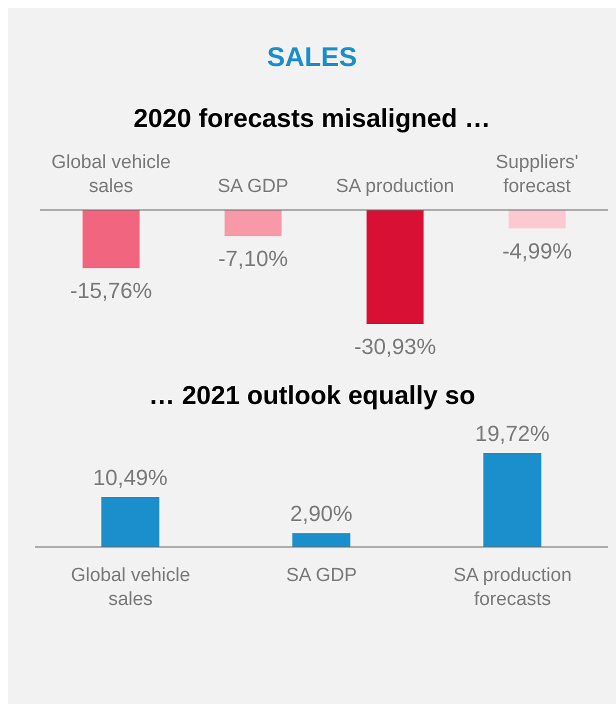 The height and width of the screenshot is (704, 616). What do you see at coordinates (312, 395) in the screenshot?
I see `chart-title: … 2021 outlook equally so` at bounding box center [312, 395].